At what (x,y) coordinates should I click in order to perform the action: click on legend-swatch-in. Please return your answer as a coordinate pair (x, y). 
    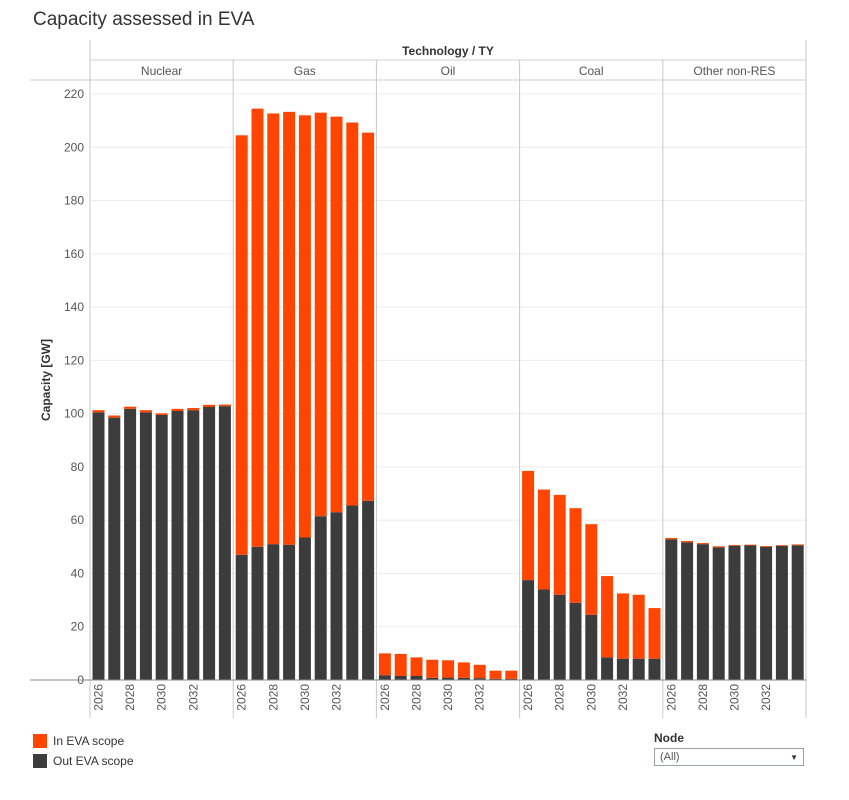
    Looking at the image, I should click on (40, 741).